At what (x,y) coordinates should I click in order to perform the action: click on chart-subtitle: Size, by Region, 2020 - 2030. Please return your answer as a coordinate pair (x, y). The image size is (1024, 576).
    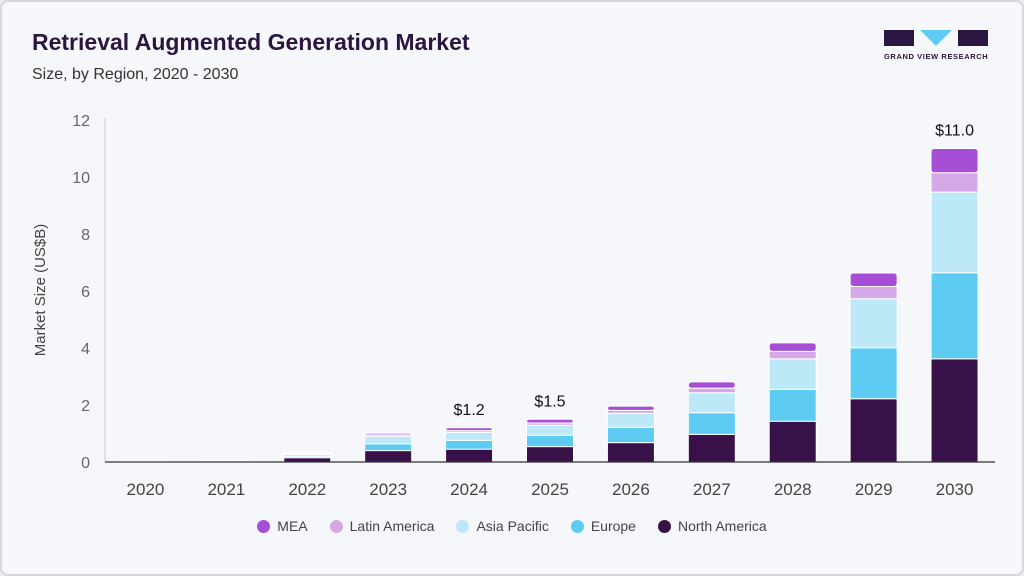
    Looking at the image, I should click on (135, 74).